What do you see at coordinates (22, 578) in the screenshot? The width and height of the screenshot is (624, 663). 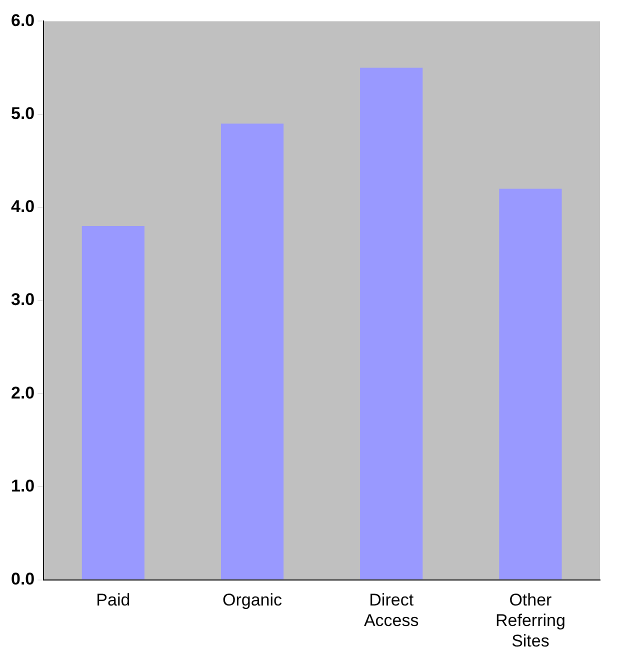 I see `y-tick-label: 0.0` at bounding box center [22, 578].